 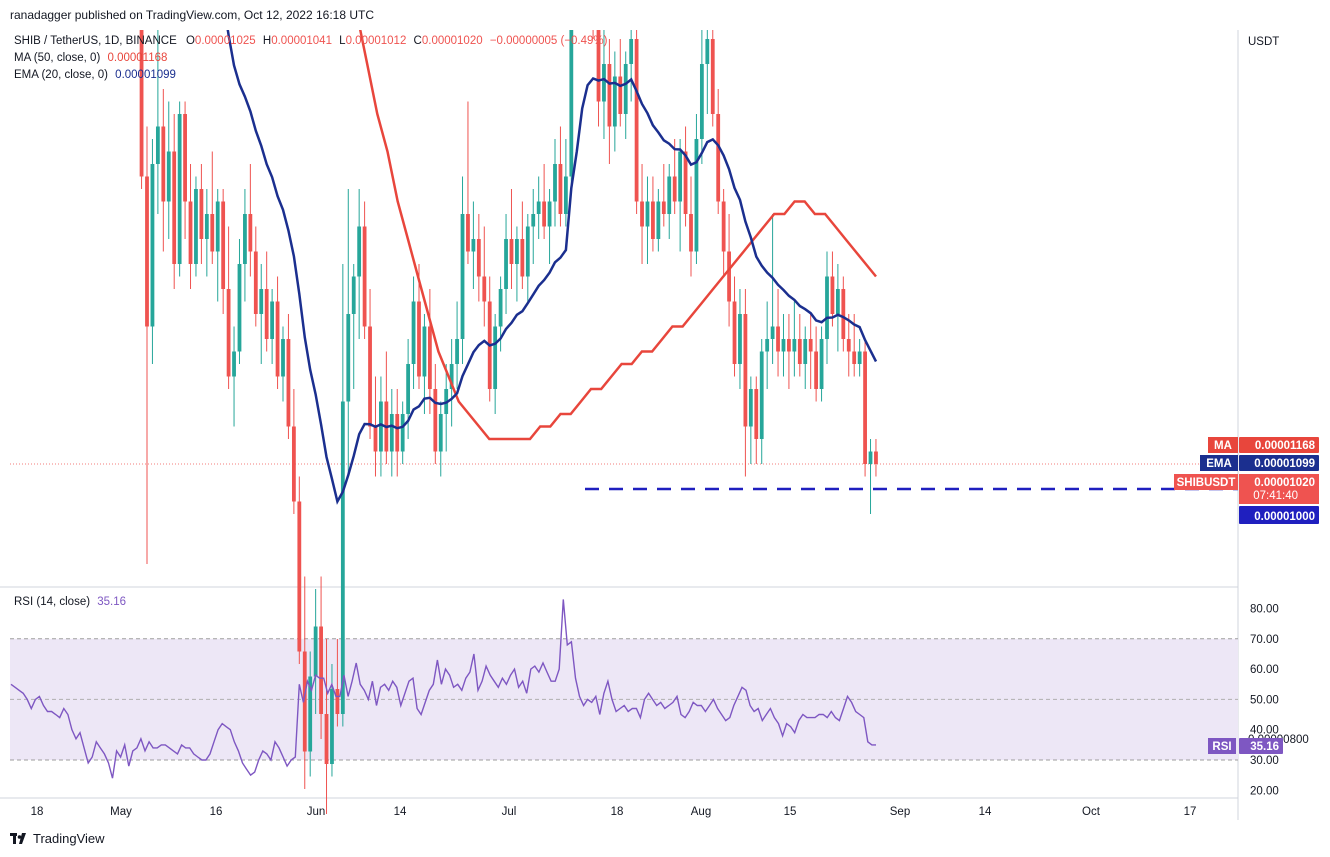 I want to click on ma-legend: MA (50, close, 0) 0.00001168, so click(x=90, y=58).